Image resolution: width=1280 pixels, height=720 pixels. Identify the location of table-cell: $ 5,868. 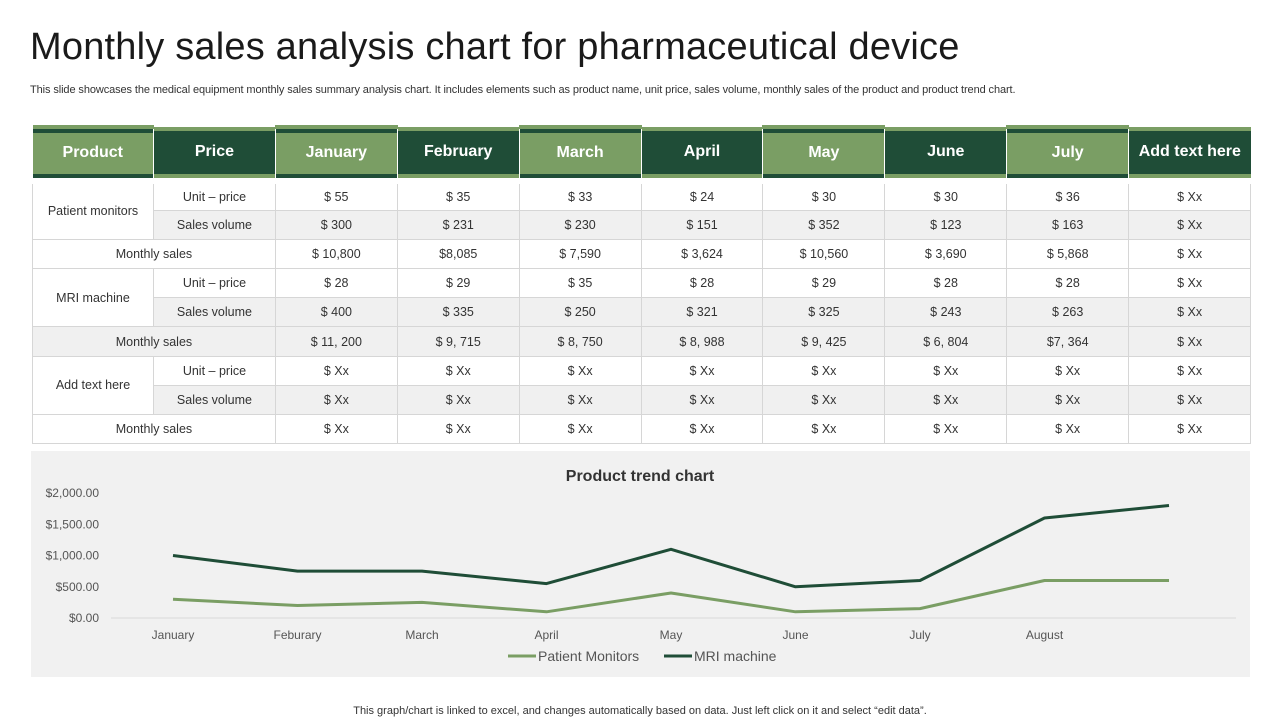
(1067, 254).